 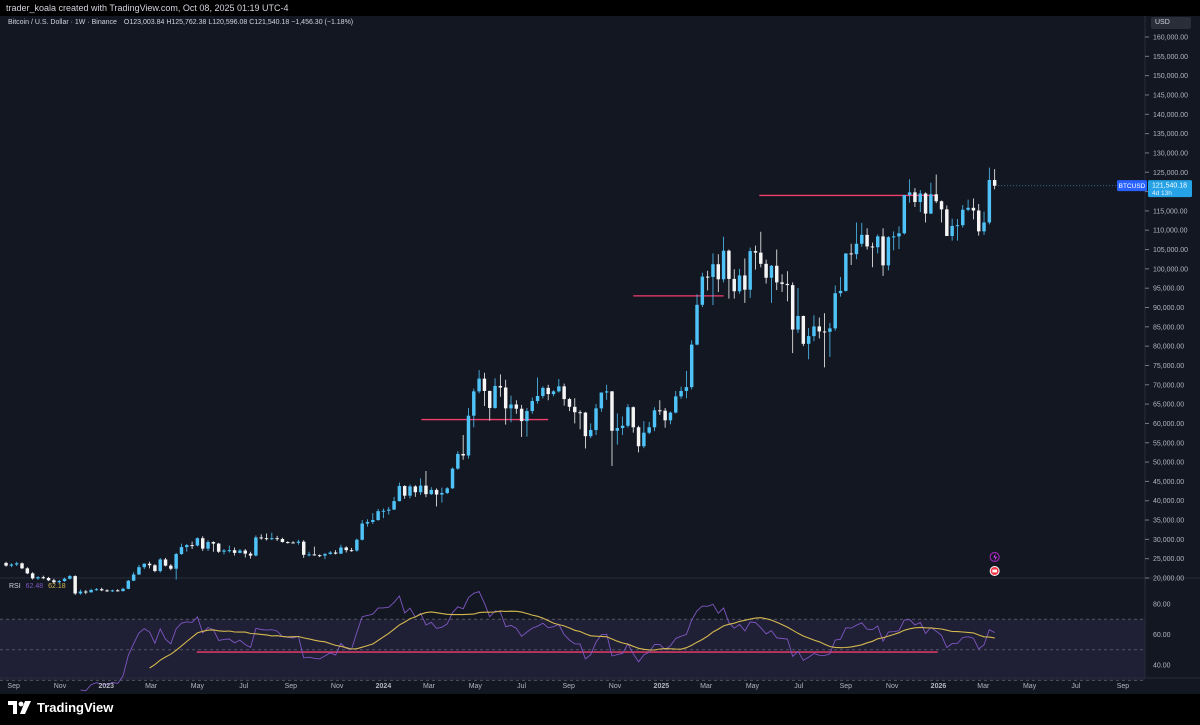 What do you see at coordinates (939, 686) in the screenshot?
I see `time-tick-label: 2026` at bounding box center [939, 686].